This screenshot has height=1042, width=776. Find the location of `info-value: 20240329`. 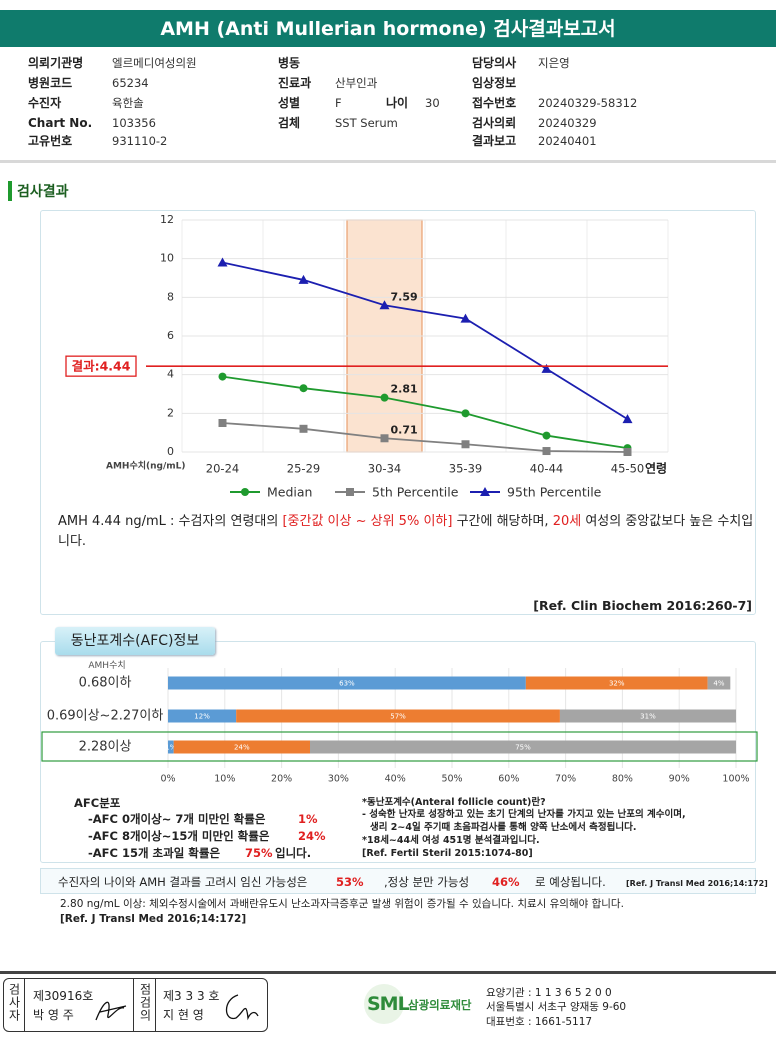

info-value: 20240329 is located at coordinates (567, 123).